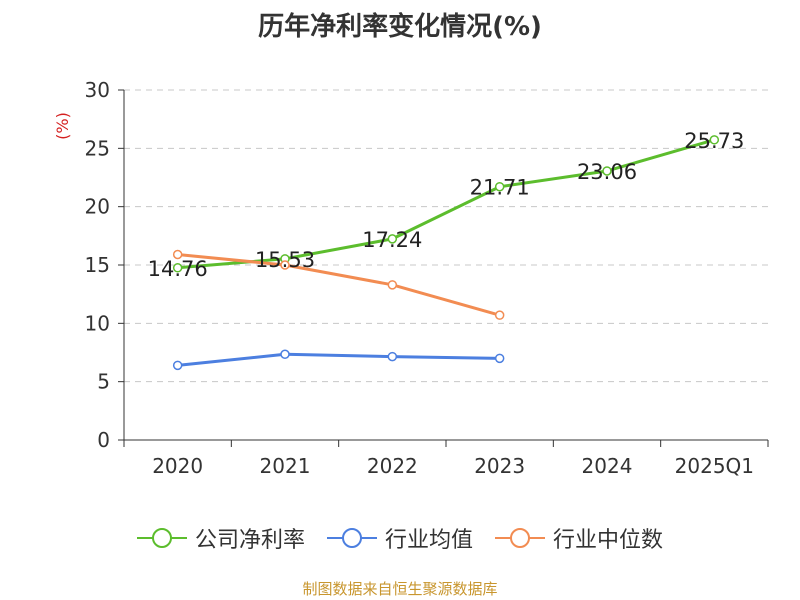  Describe the element at coordinates (97, 207) in the screenshot. I see `y-tick-label: 20` at that location.